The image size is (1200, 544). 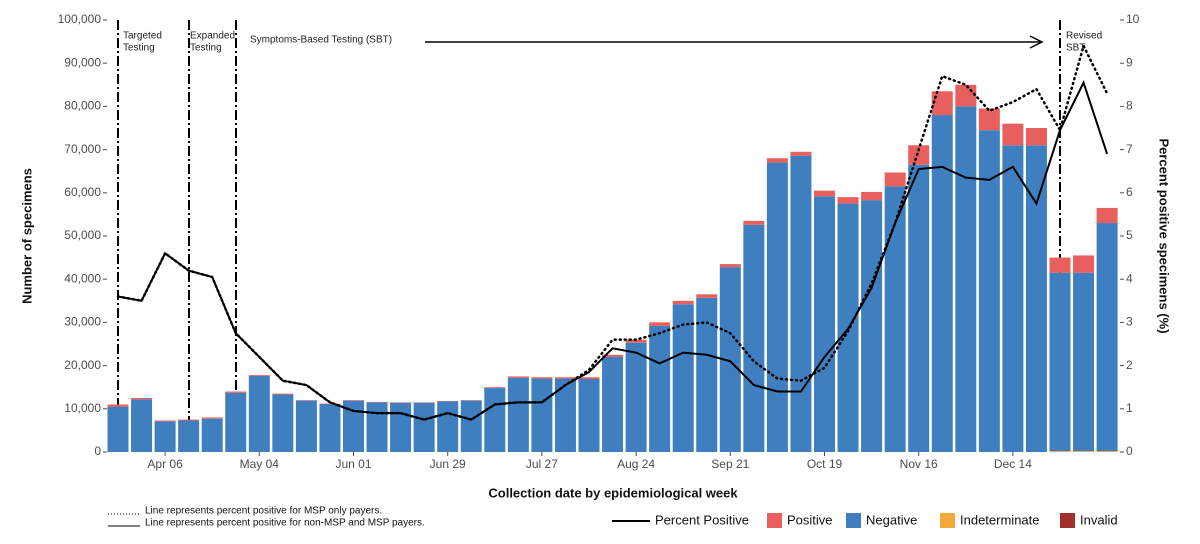 What do you see at coordinates (165, 464) in the screenshot?
I see `x-tick-label: Apr 06` at bounding box center [165, 464].